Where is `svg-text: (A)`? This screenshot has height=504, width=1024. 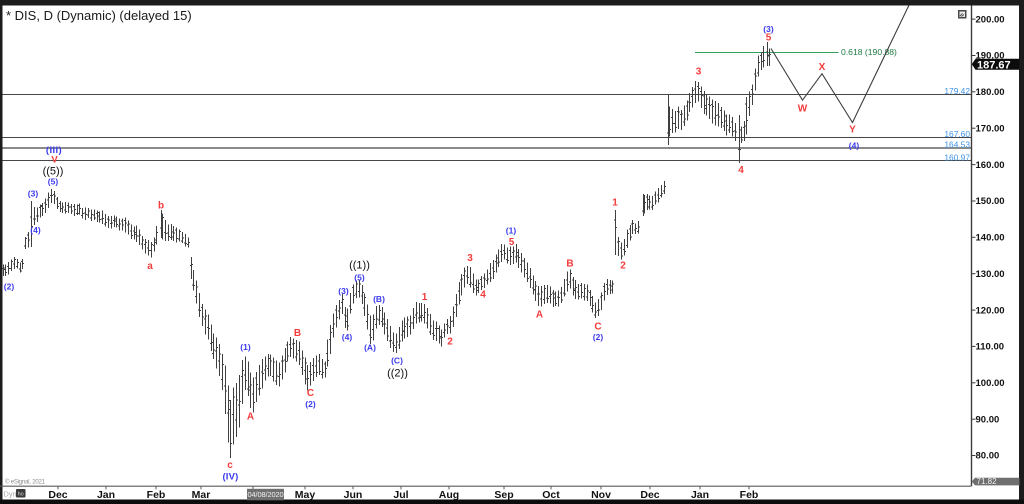
svg-text: (A) is located at coordinates (370, 348).